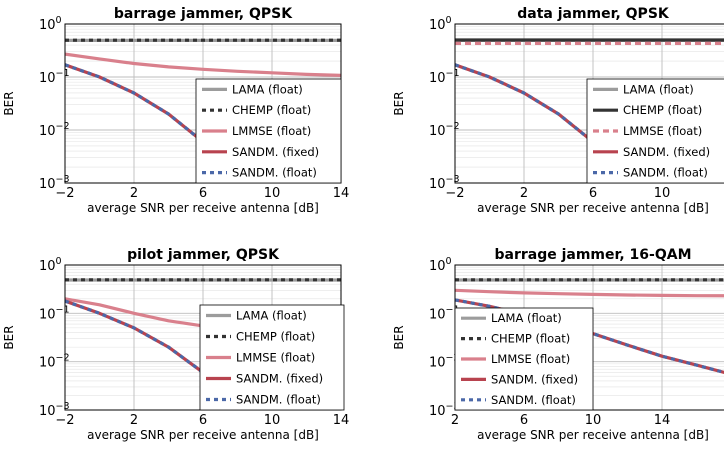 This screenshot has width=724, height=457. What do you see at coordinates (593, 14) in the screenshot?
I see `chart-title: data jammer, QPSK` at bounding box center [593, 14].